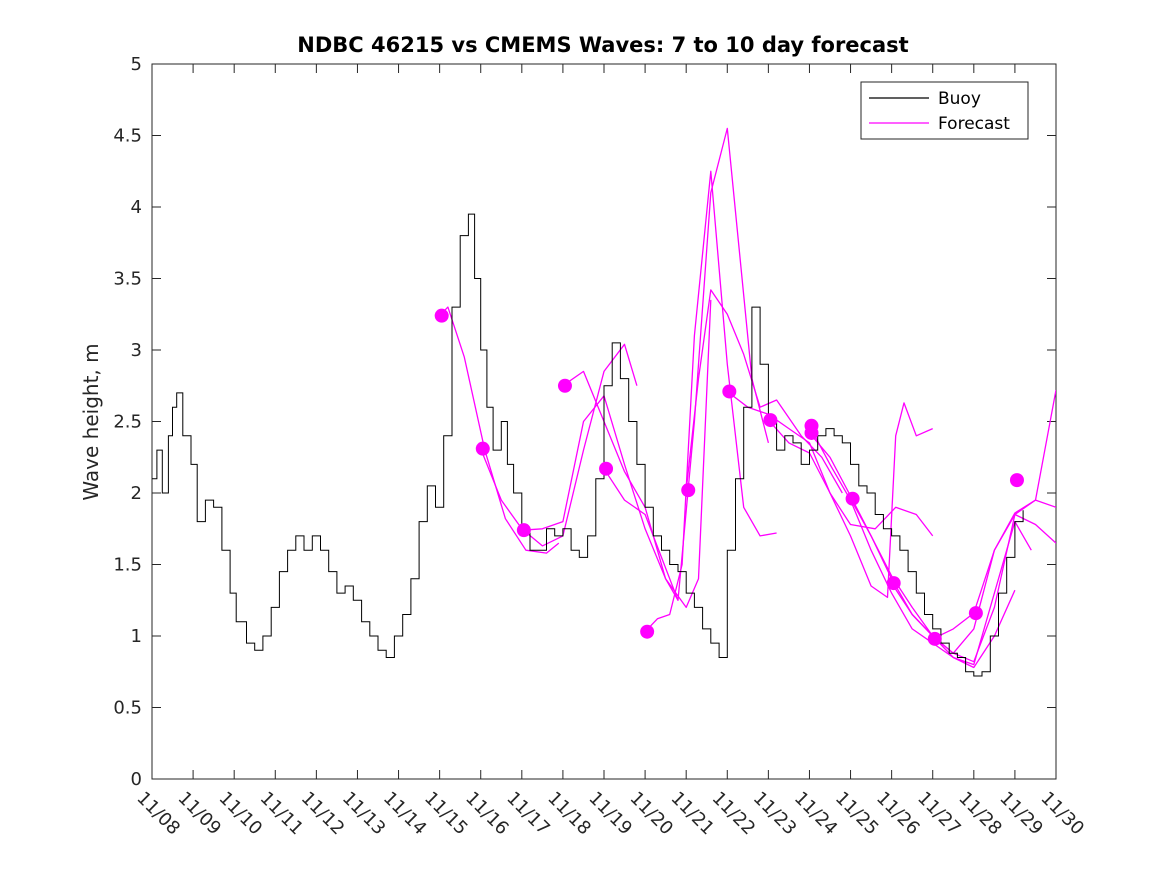 The width and height of the screenshot is (1167, 875). I want to click on x-tick-label: 11/25, so click(857, 814).